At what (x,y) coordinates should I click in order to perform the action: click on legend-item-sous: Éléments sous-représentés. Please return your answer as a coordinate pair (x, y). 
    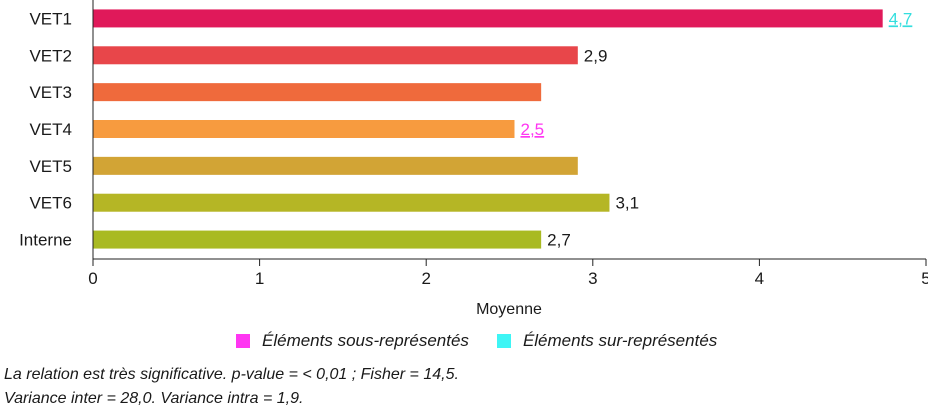
    Looking at the image, I should click on (352, 341).